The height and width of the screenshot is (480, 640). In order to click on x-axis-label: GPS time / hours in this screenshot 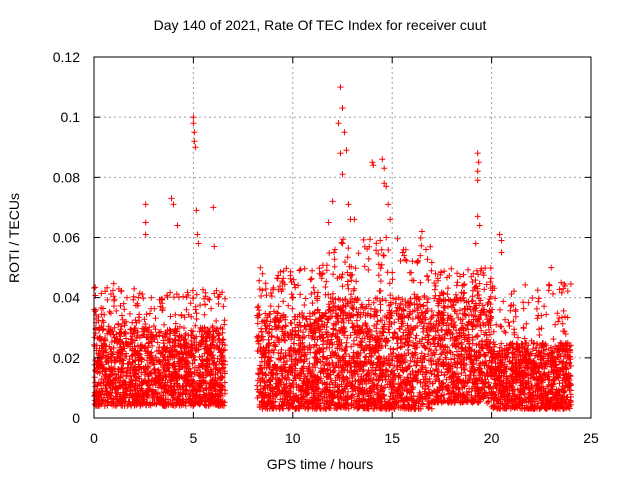, I will do `click(320, 464)`.